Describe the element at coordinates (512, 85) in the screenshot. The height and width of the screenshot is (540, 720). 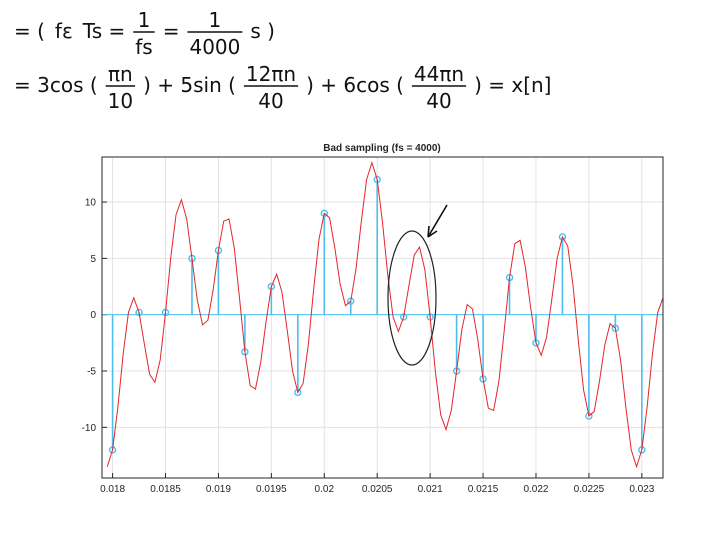
I see `equation-text: ) = x[n]` at that location.